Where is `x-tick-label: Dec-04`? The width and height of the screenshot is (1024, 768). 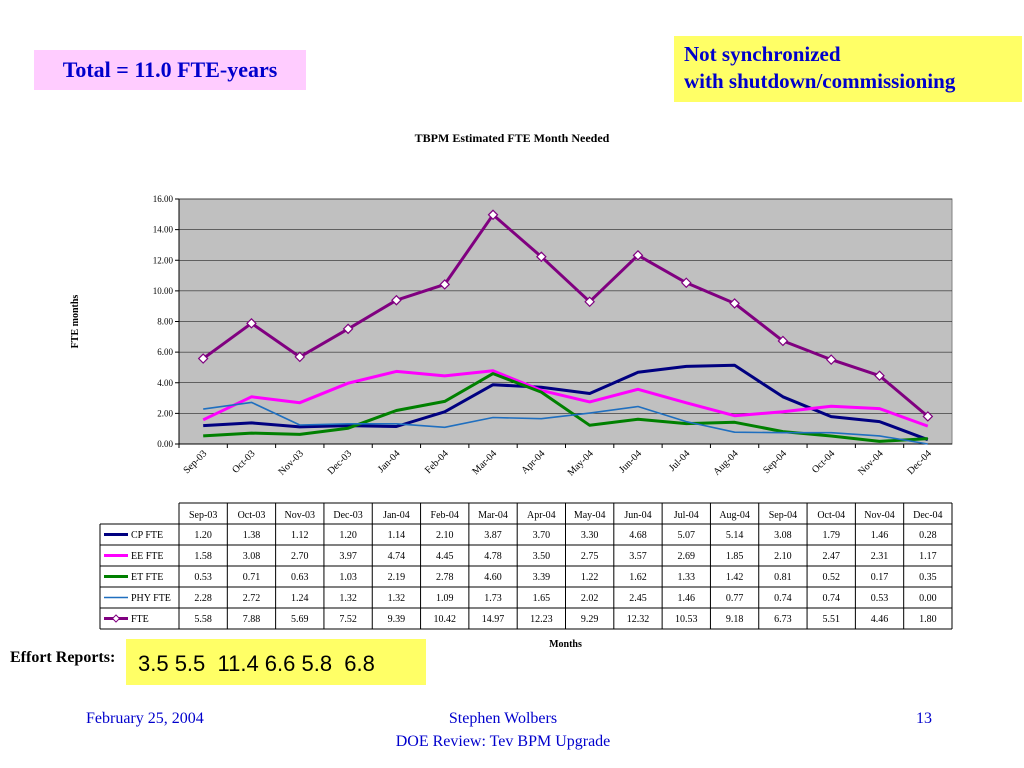 x-tick-label: Dec-04 is located at coordinates (919, 462).